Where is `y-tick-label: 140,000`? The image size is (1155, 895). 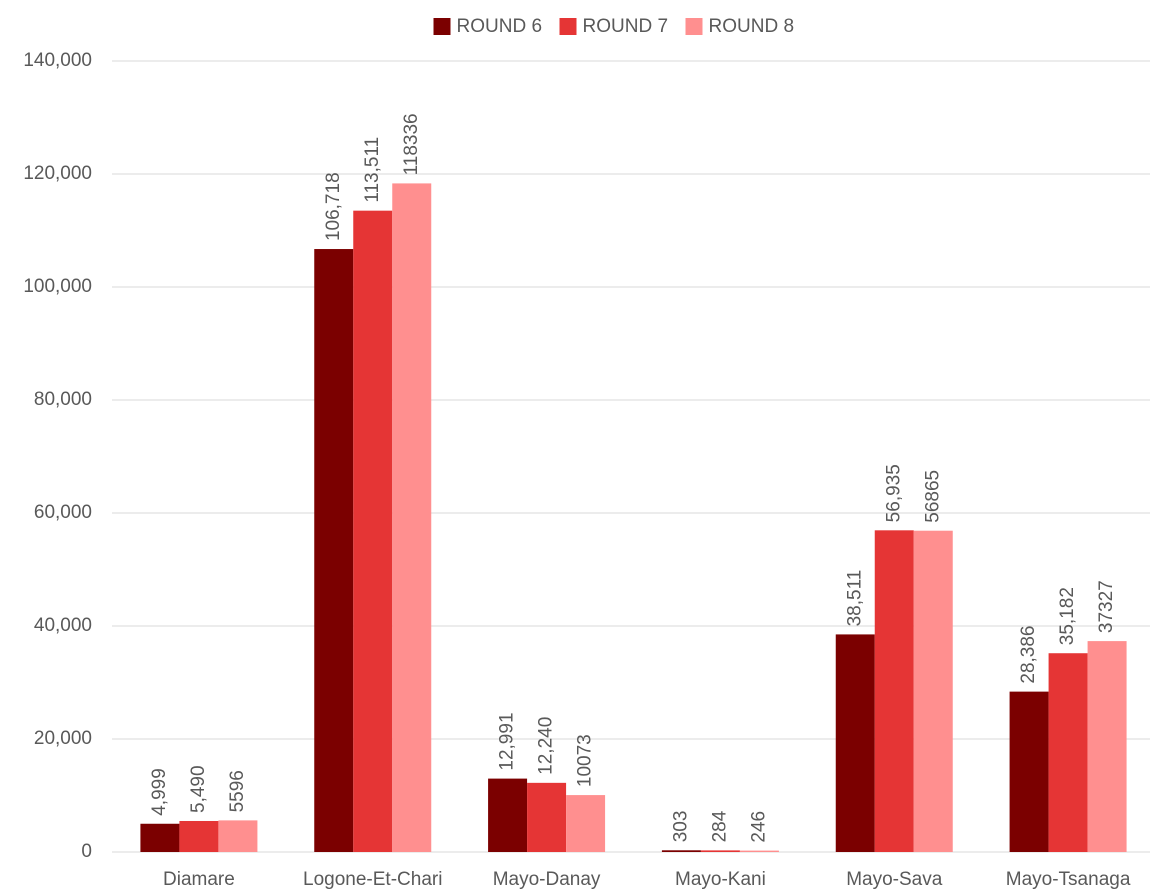 y-tick-label: 140,000 is located at coordinates (57, 60).